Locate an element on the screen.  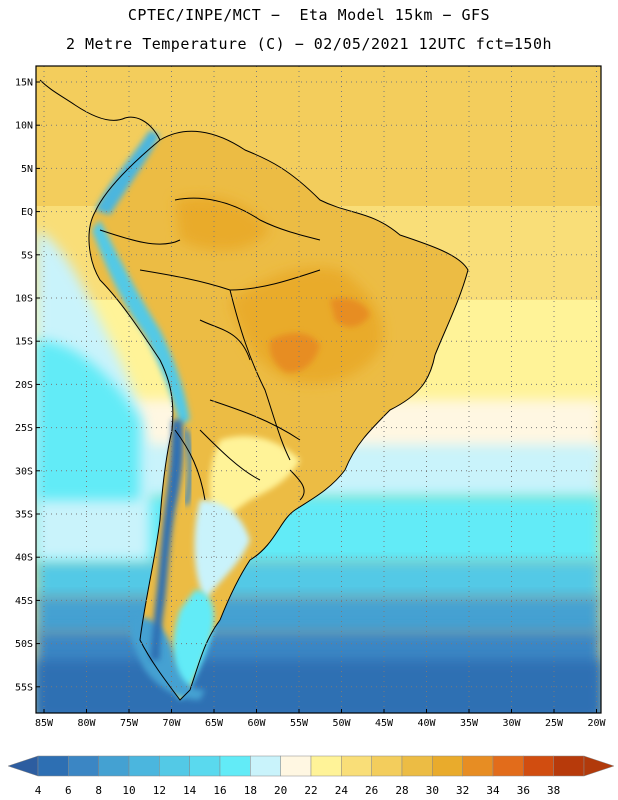
colorbar: 4 6 8 10 12 14 16 18 20 22 24 26 28 30 32 34 36 38 is located at coordinates (311, 776).